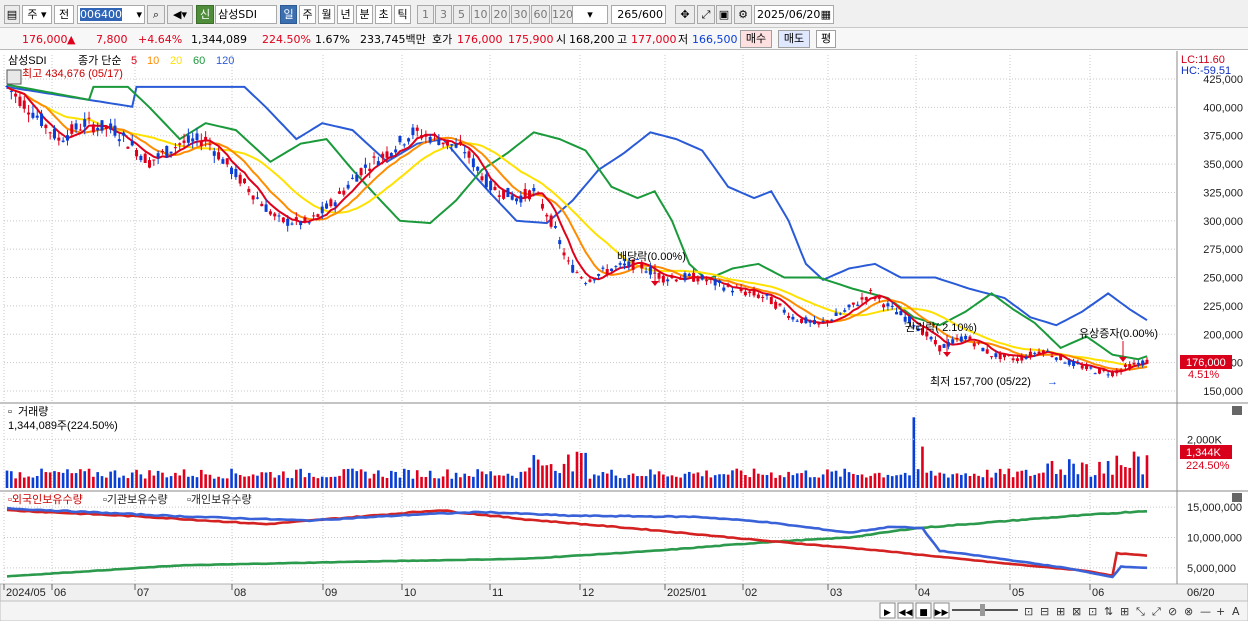 This screenshot has width=1248, height=621. I want to click on interval-button-3: 3, so click(443, 14).